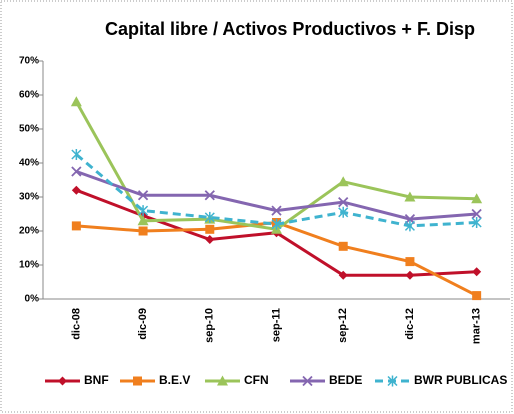 The image size is (514, 414). I want to click on y-tick-label: 60%, so click(29, 95).